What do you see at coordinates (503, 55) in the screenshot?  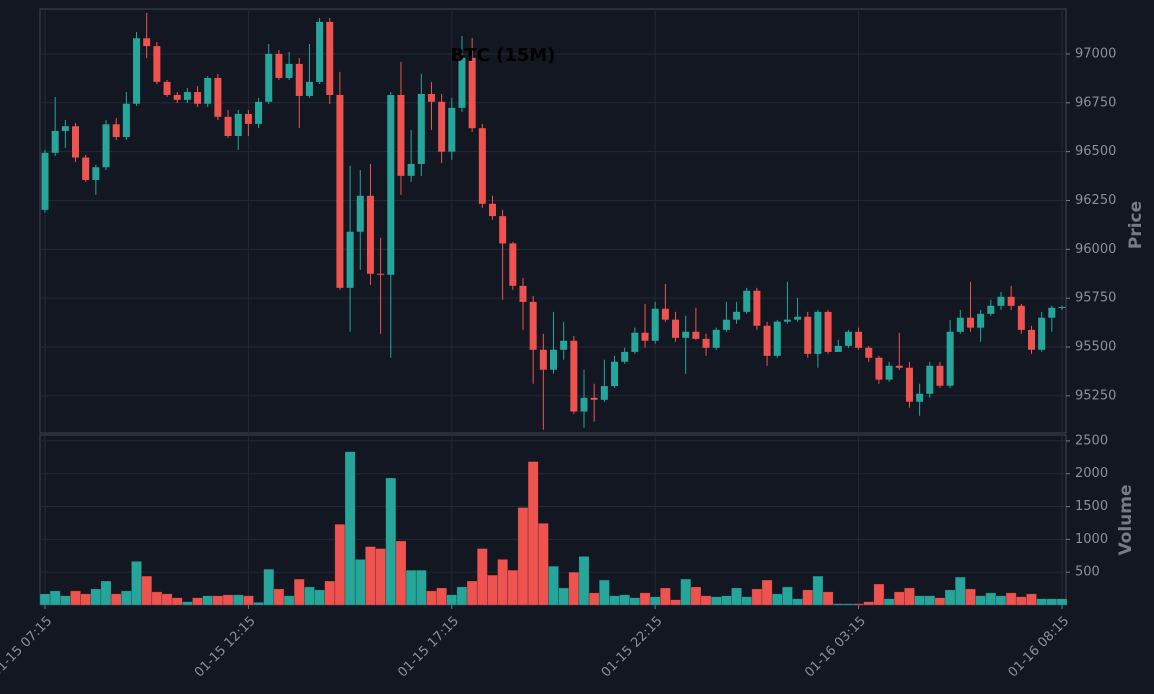 I see `chart-title: BTC (15M)` at bounding box center [503, 55].